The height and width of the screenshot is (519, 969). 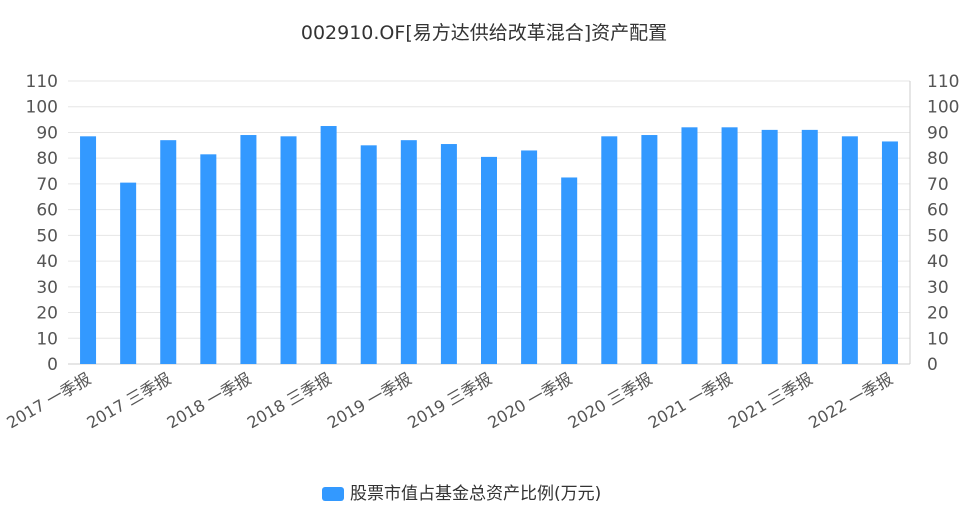 What do you see at coordinates (943, 82) in the screenshot?
I see `y-tick-label-right: 110` at bounding box center [943, 82].